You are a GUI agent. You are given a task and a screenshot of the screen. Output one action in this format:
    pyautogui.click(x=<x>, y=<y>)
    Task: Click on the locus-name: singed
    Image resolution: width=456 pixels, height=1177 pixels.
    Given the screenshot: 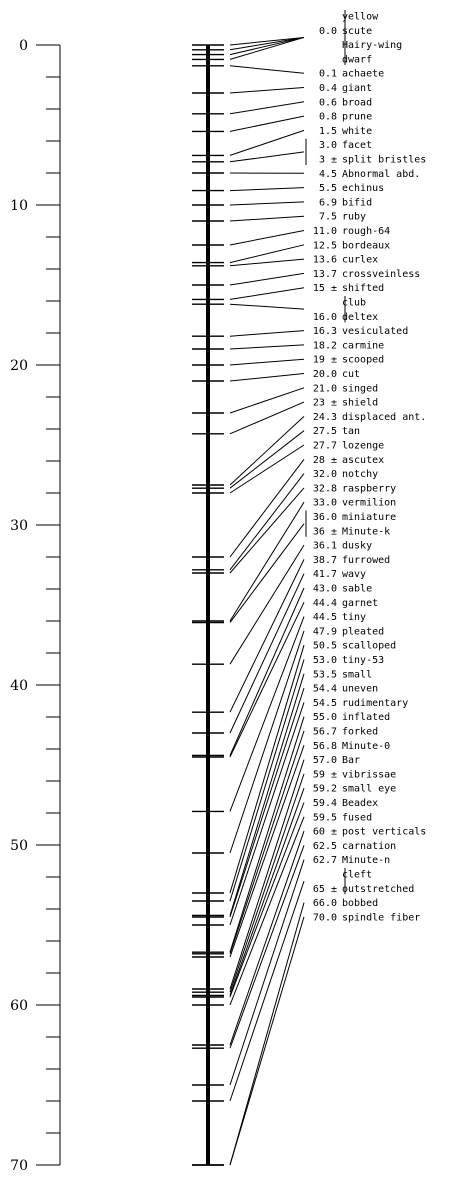 What is the action you would take?
    pyautogui.click(x=360, y=388)
    